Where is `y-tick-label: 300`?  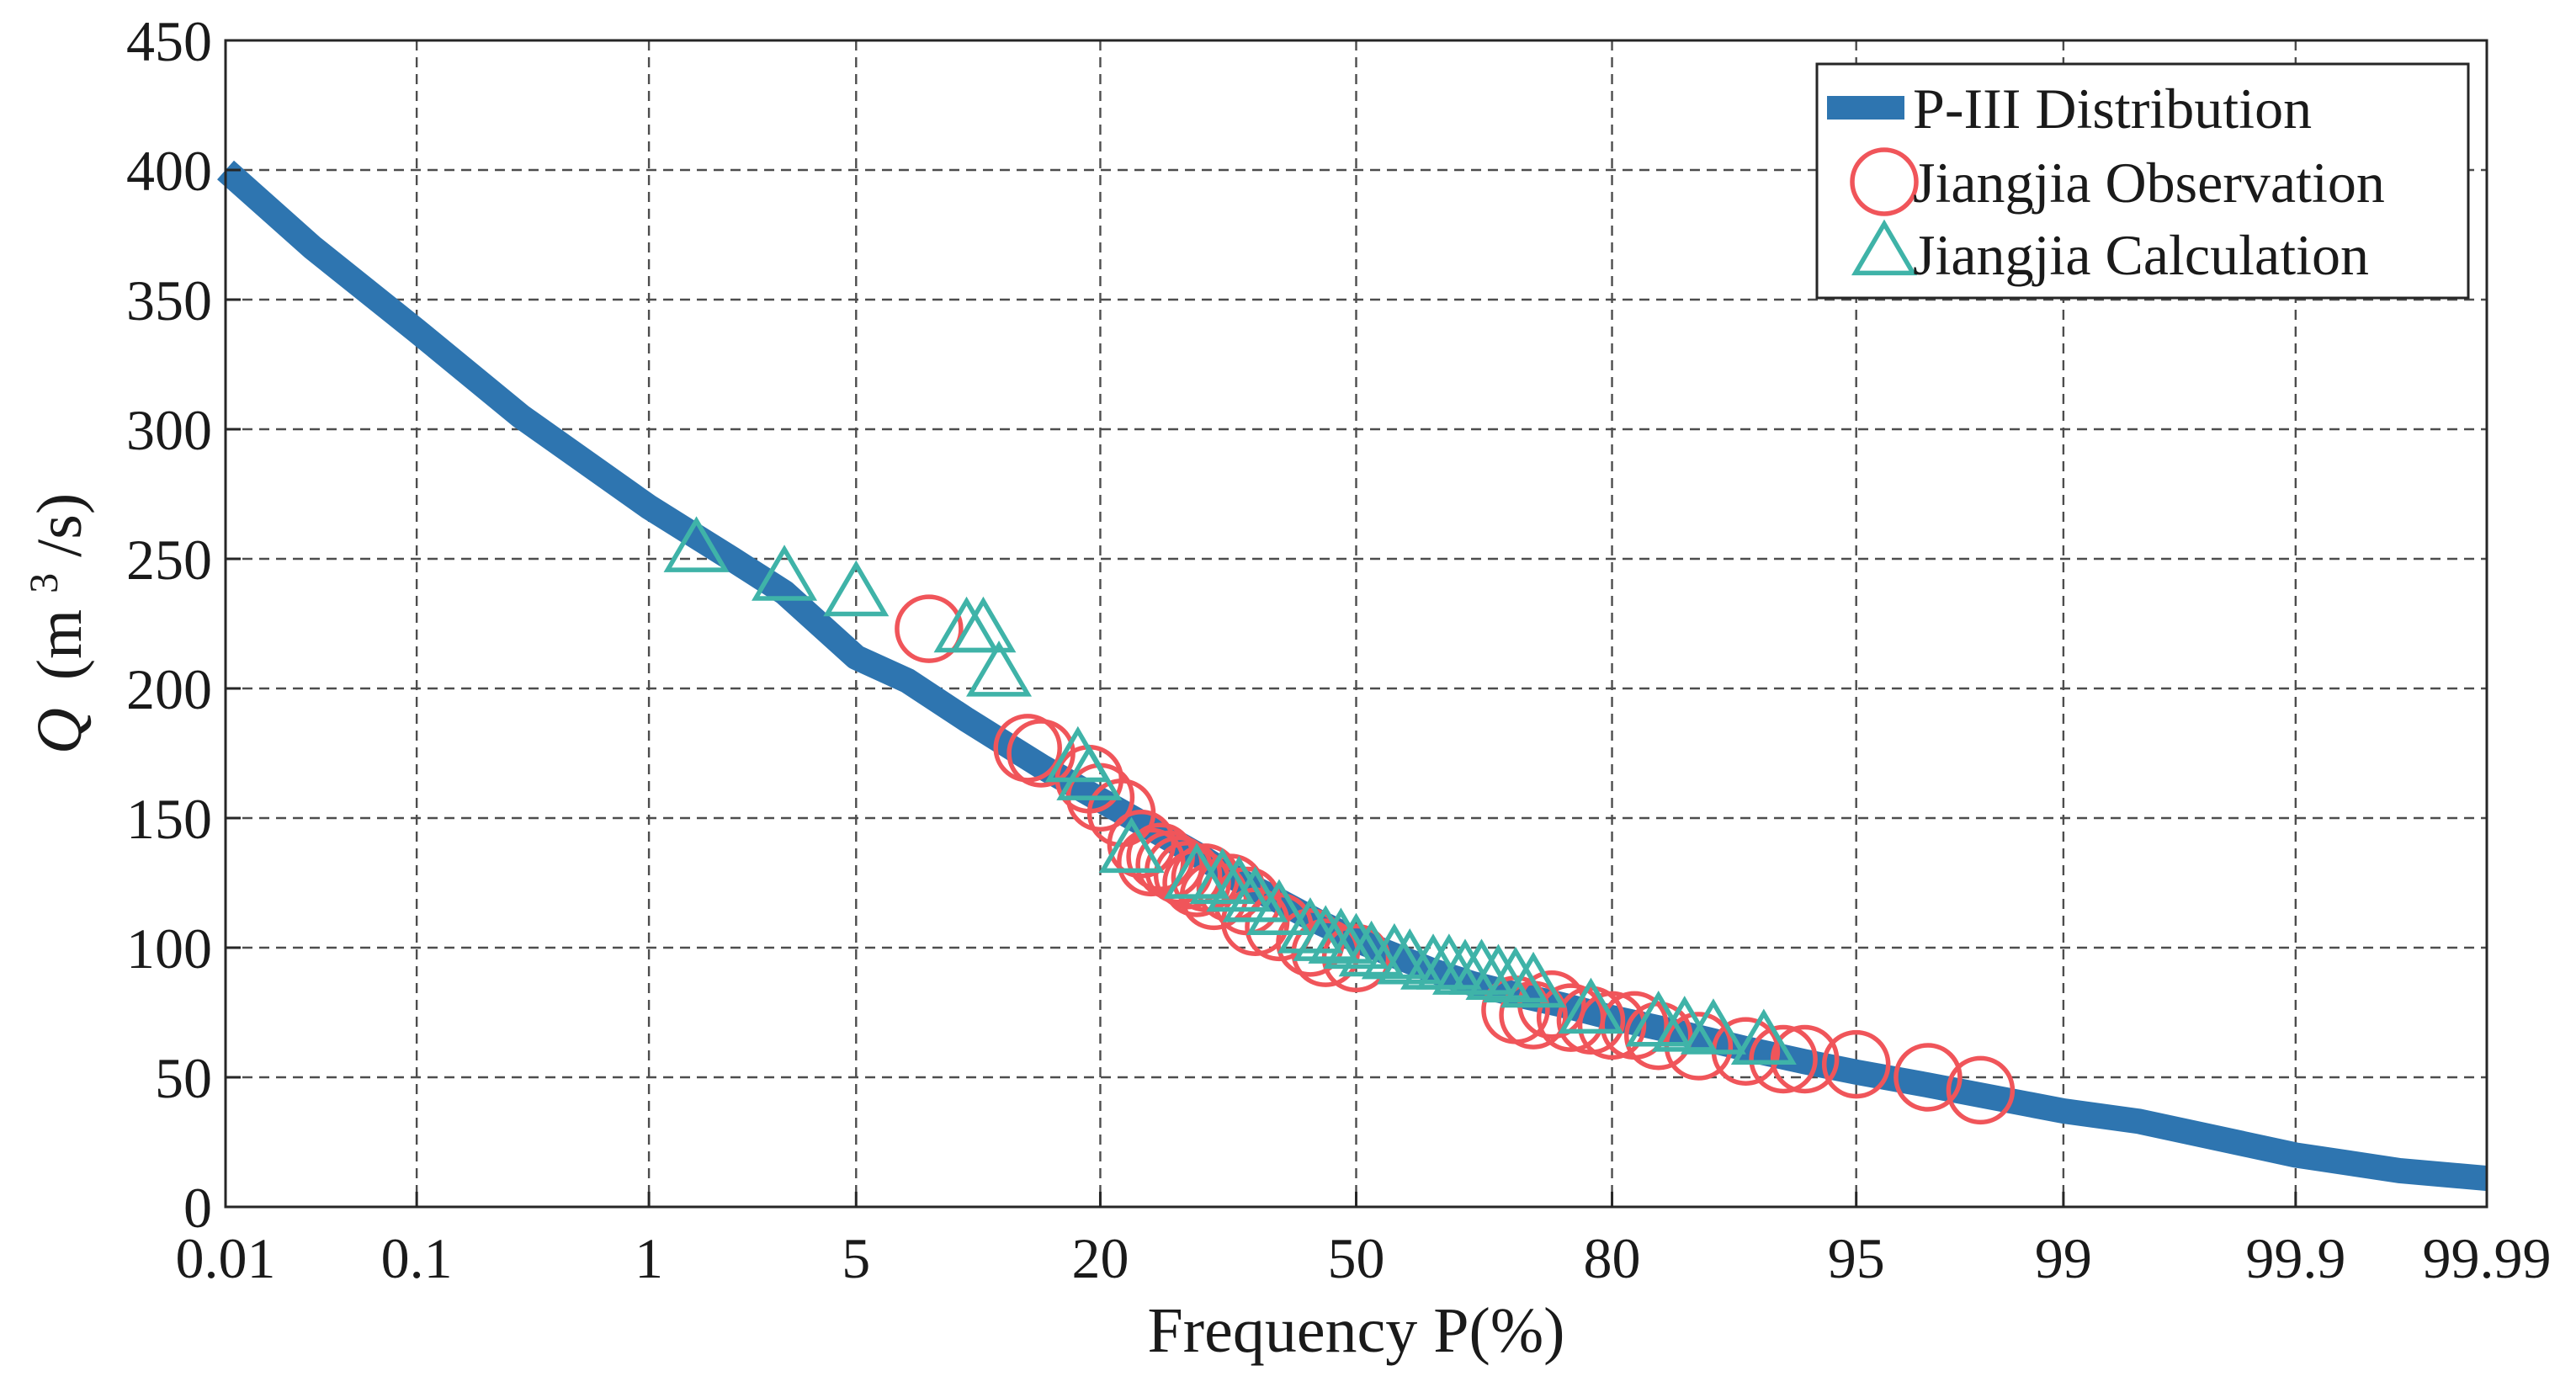
y-tick-label: 300 is located at coordinates (169, 430).